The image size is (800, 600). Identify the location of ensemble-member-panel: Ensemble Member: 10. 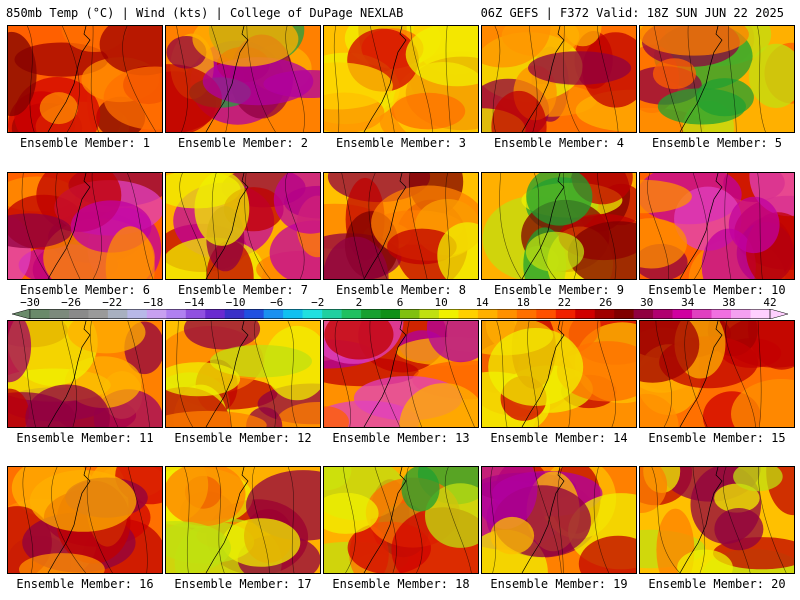
(717, 236).